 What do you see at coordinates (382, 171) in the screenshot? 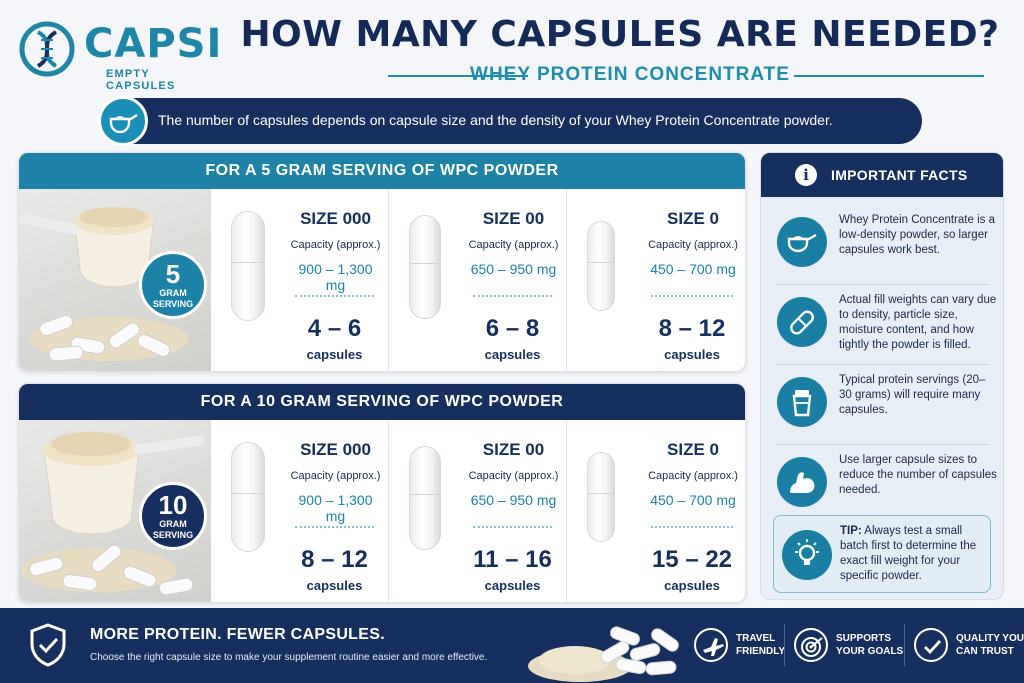
I see `panel-heading: FOR A 5 GRAM SERVING OF WPC POWDER` at bounding box center [382, 171].